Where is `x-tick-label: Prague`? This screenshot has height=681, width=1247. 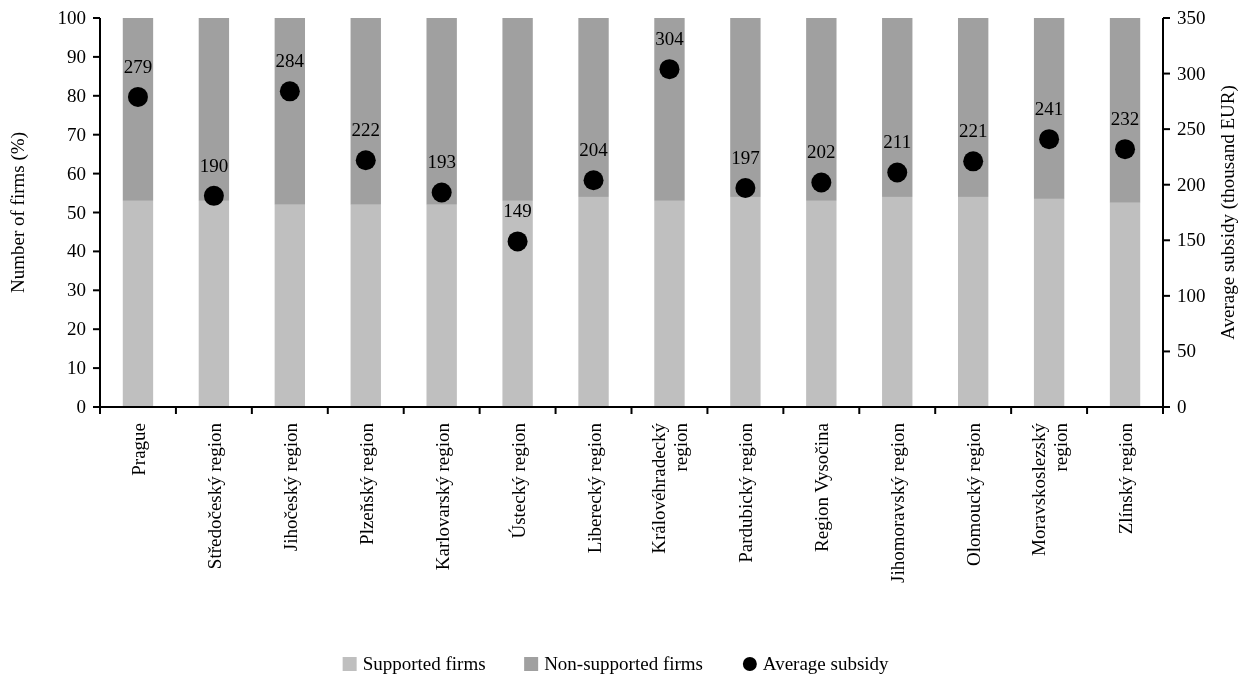 x-tick-label: Prague is located at coordinates (138, 449).